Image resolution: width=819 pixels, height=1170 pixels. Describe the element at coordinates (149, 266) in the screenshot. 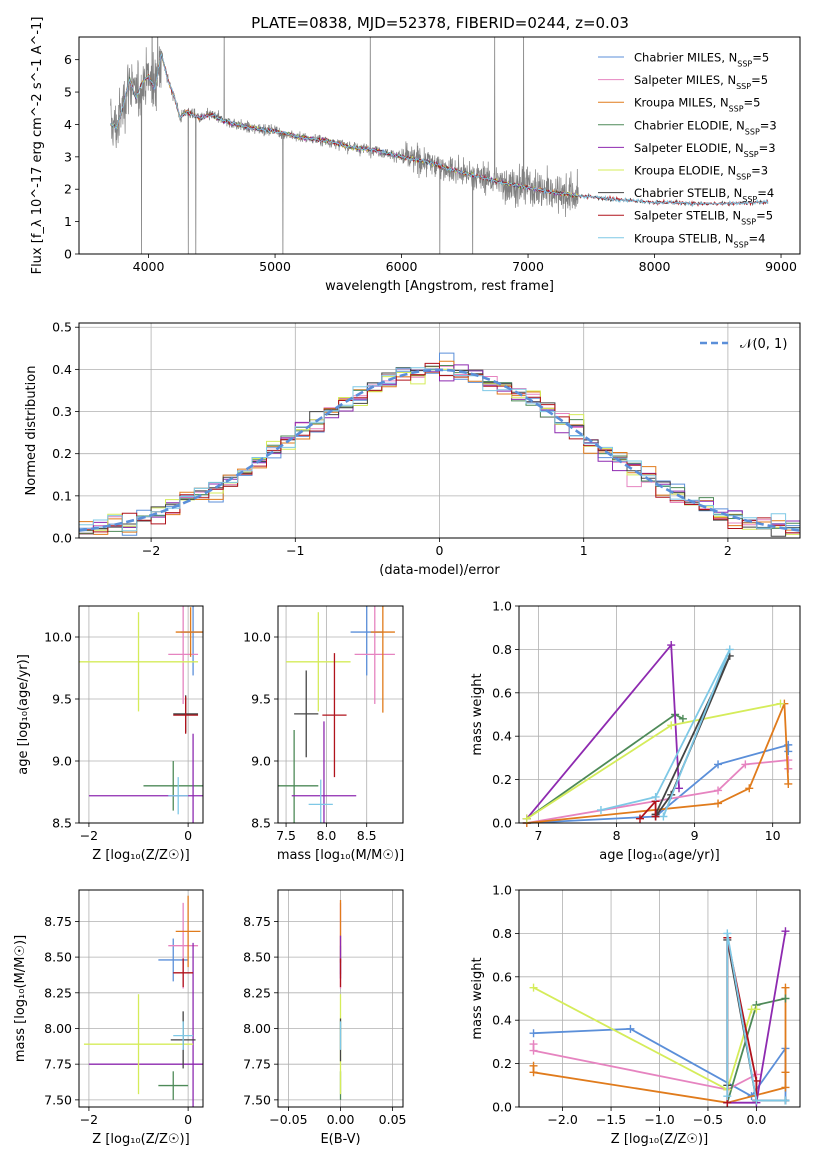

I see `x-tick-label: 4000` at that location.